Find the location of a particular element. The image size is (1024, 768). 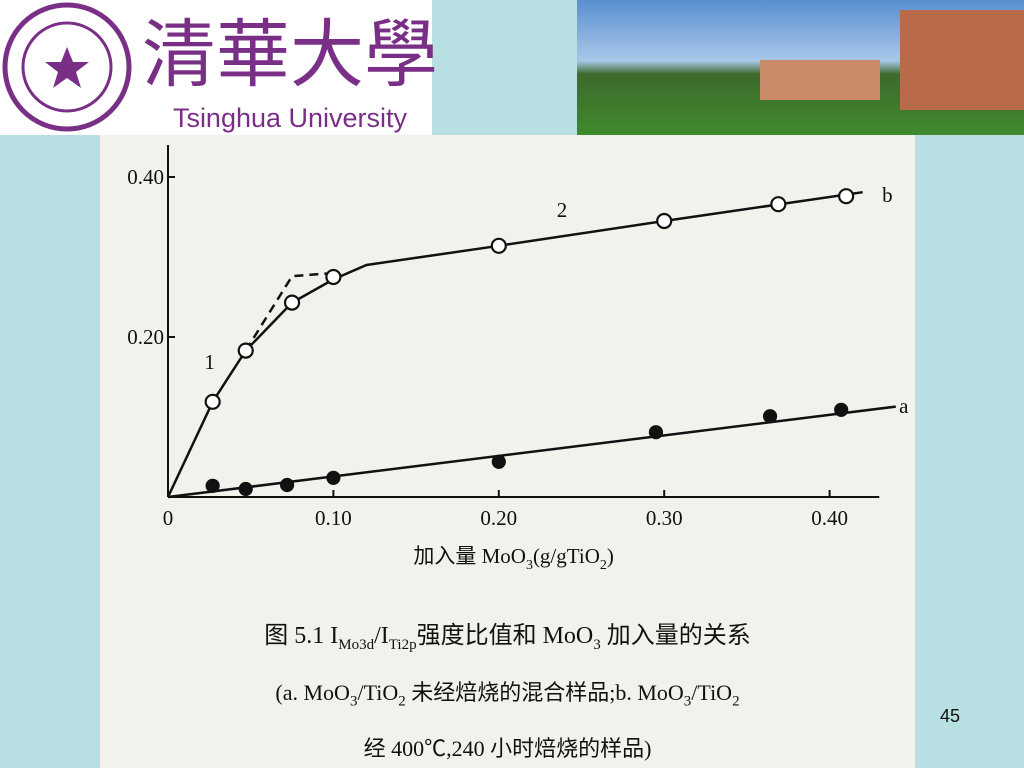

y-tick-label: 0.20 is located at coordinates (145, 337).